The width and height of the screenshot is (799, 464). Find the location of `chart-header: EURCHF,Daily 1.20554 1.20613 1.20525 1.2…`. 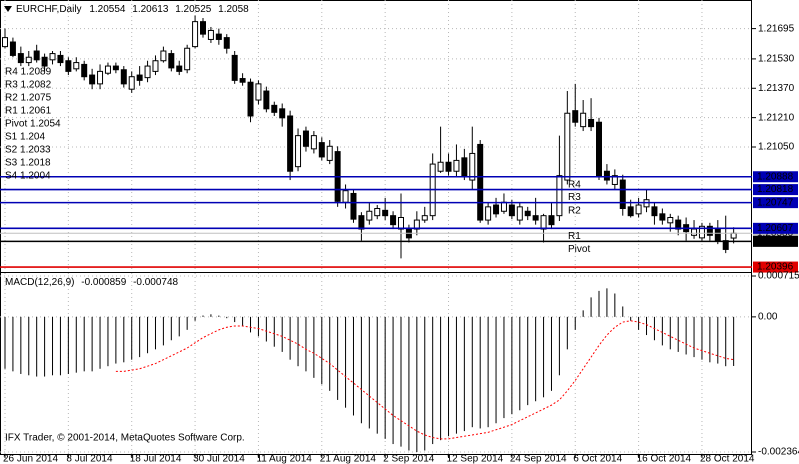

chart-header: EURCHF,Daily 1.20554 1.20613 1.20525 1.2… is located at coordinates (132, 9).